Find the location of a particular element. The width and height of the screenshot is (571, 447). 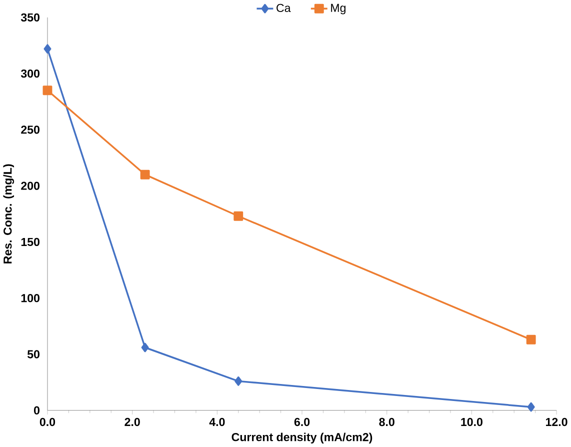

y-tick-label: 100 is located at coordinates (30, 298).